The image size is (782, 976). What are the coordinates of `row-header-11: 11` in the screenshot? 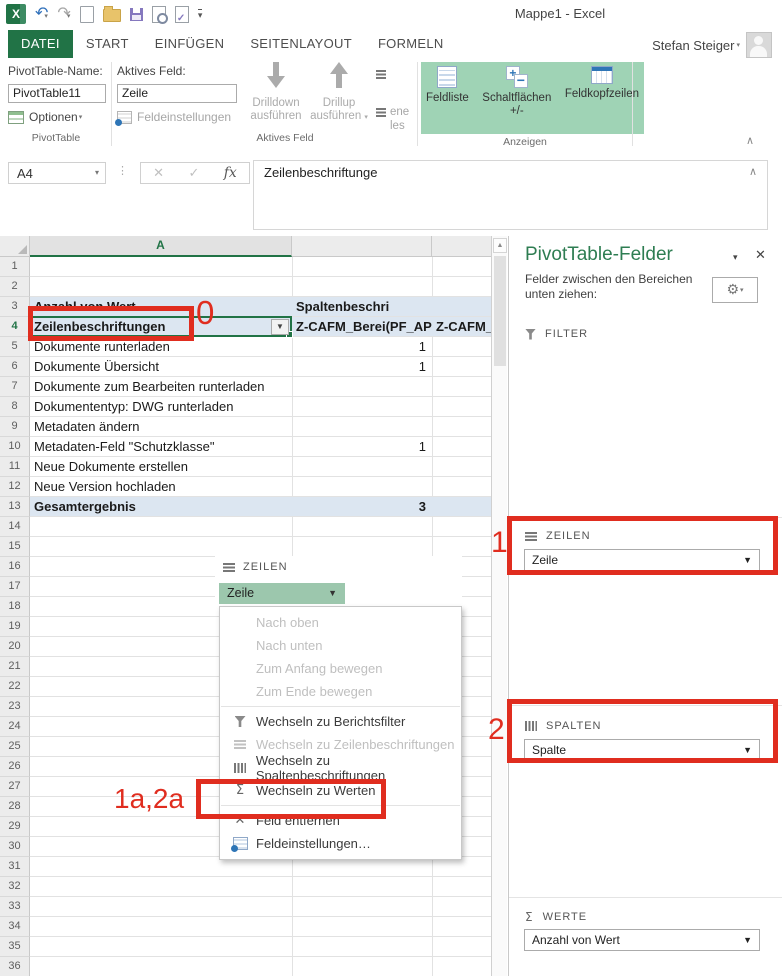 It's located at (15, 467).